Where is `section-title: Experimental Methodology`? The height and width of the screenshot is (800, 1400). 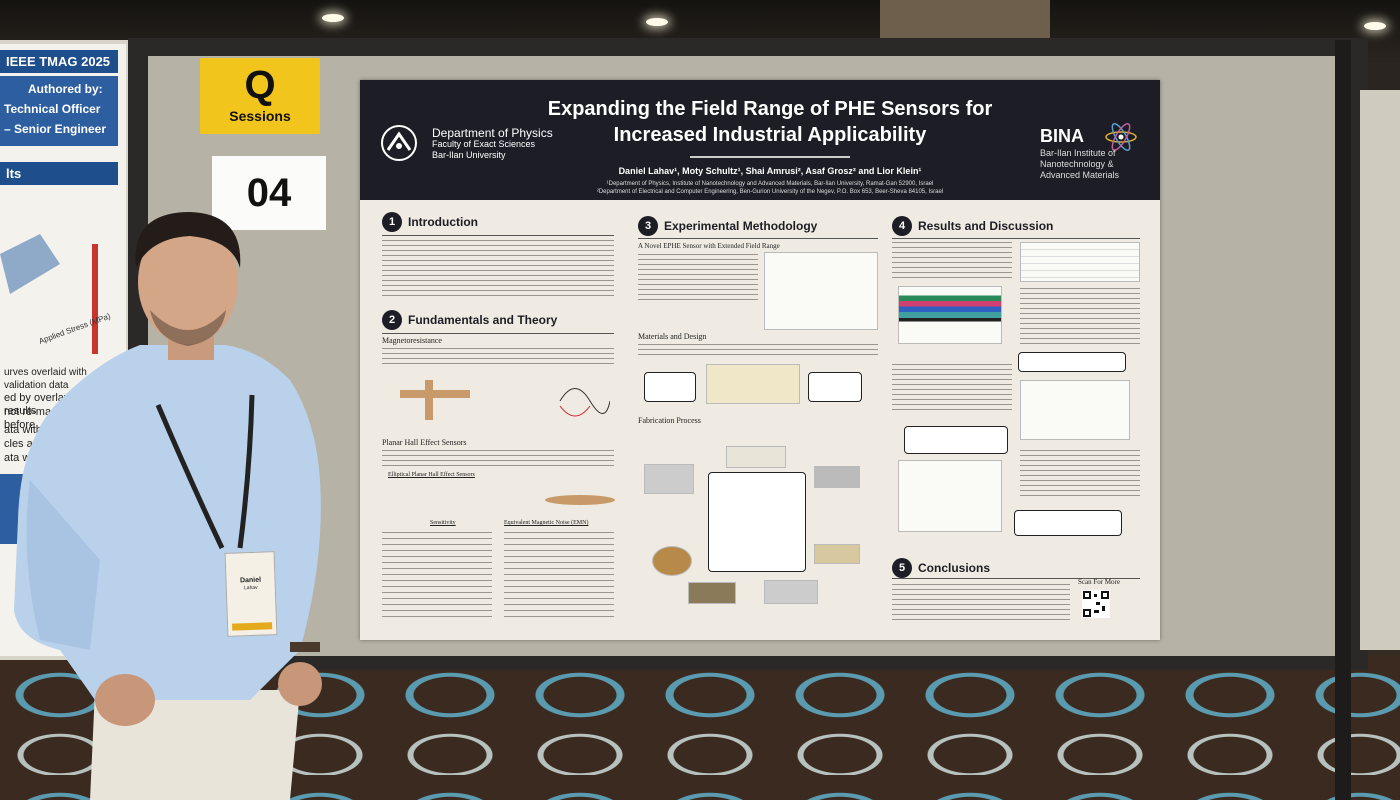 section-title: Experimental Methodology is located at coordinates (741, 226).